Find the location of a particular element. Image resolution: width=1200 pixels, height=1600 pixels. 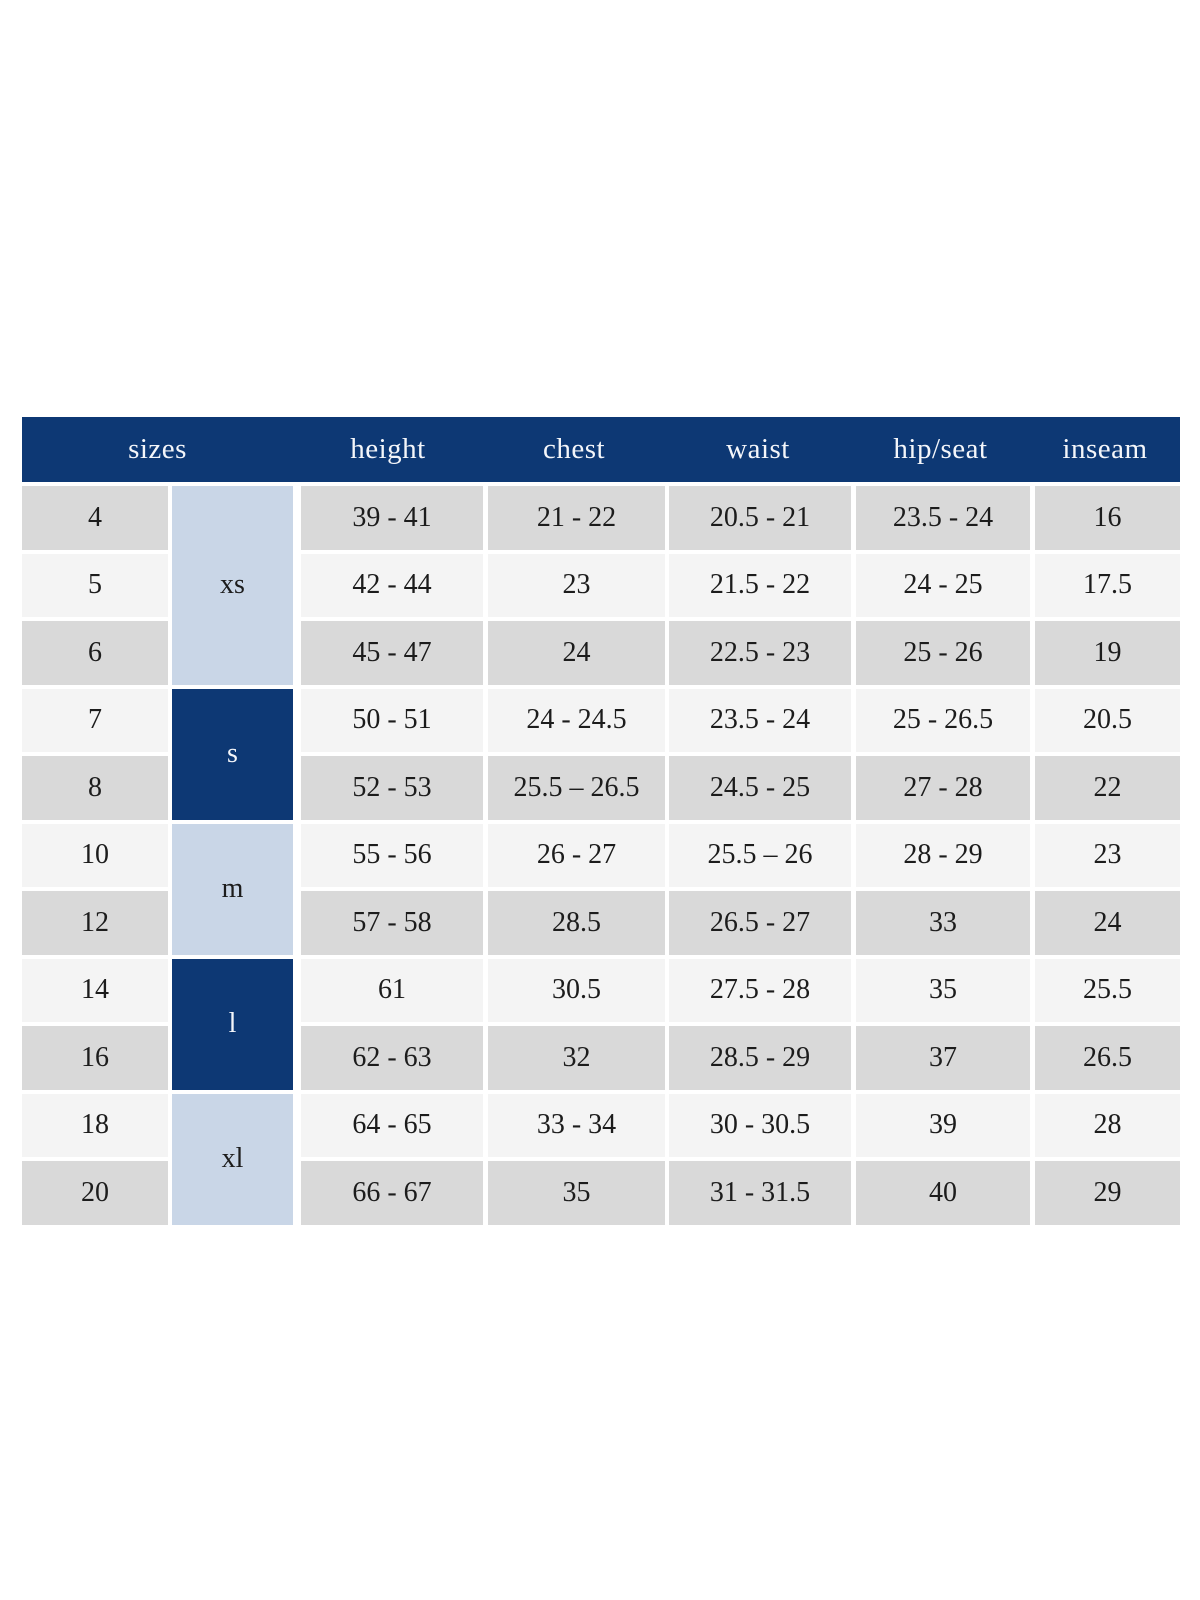

size-group-l: l is located at coordinates (230, 1022).